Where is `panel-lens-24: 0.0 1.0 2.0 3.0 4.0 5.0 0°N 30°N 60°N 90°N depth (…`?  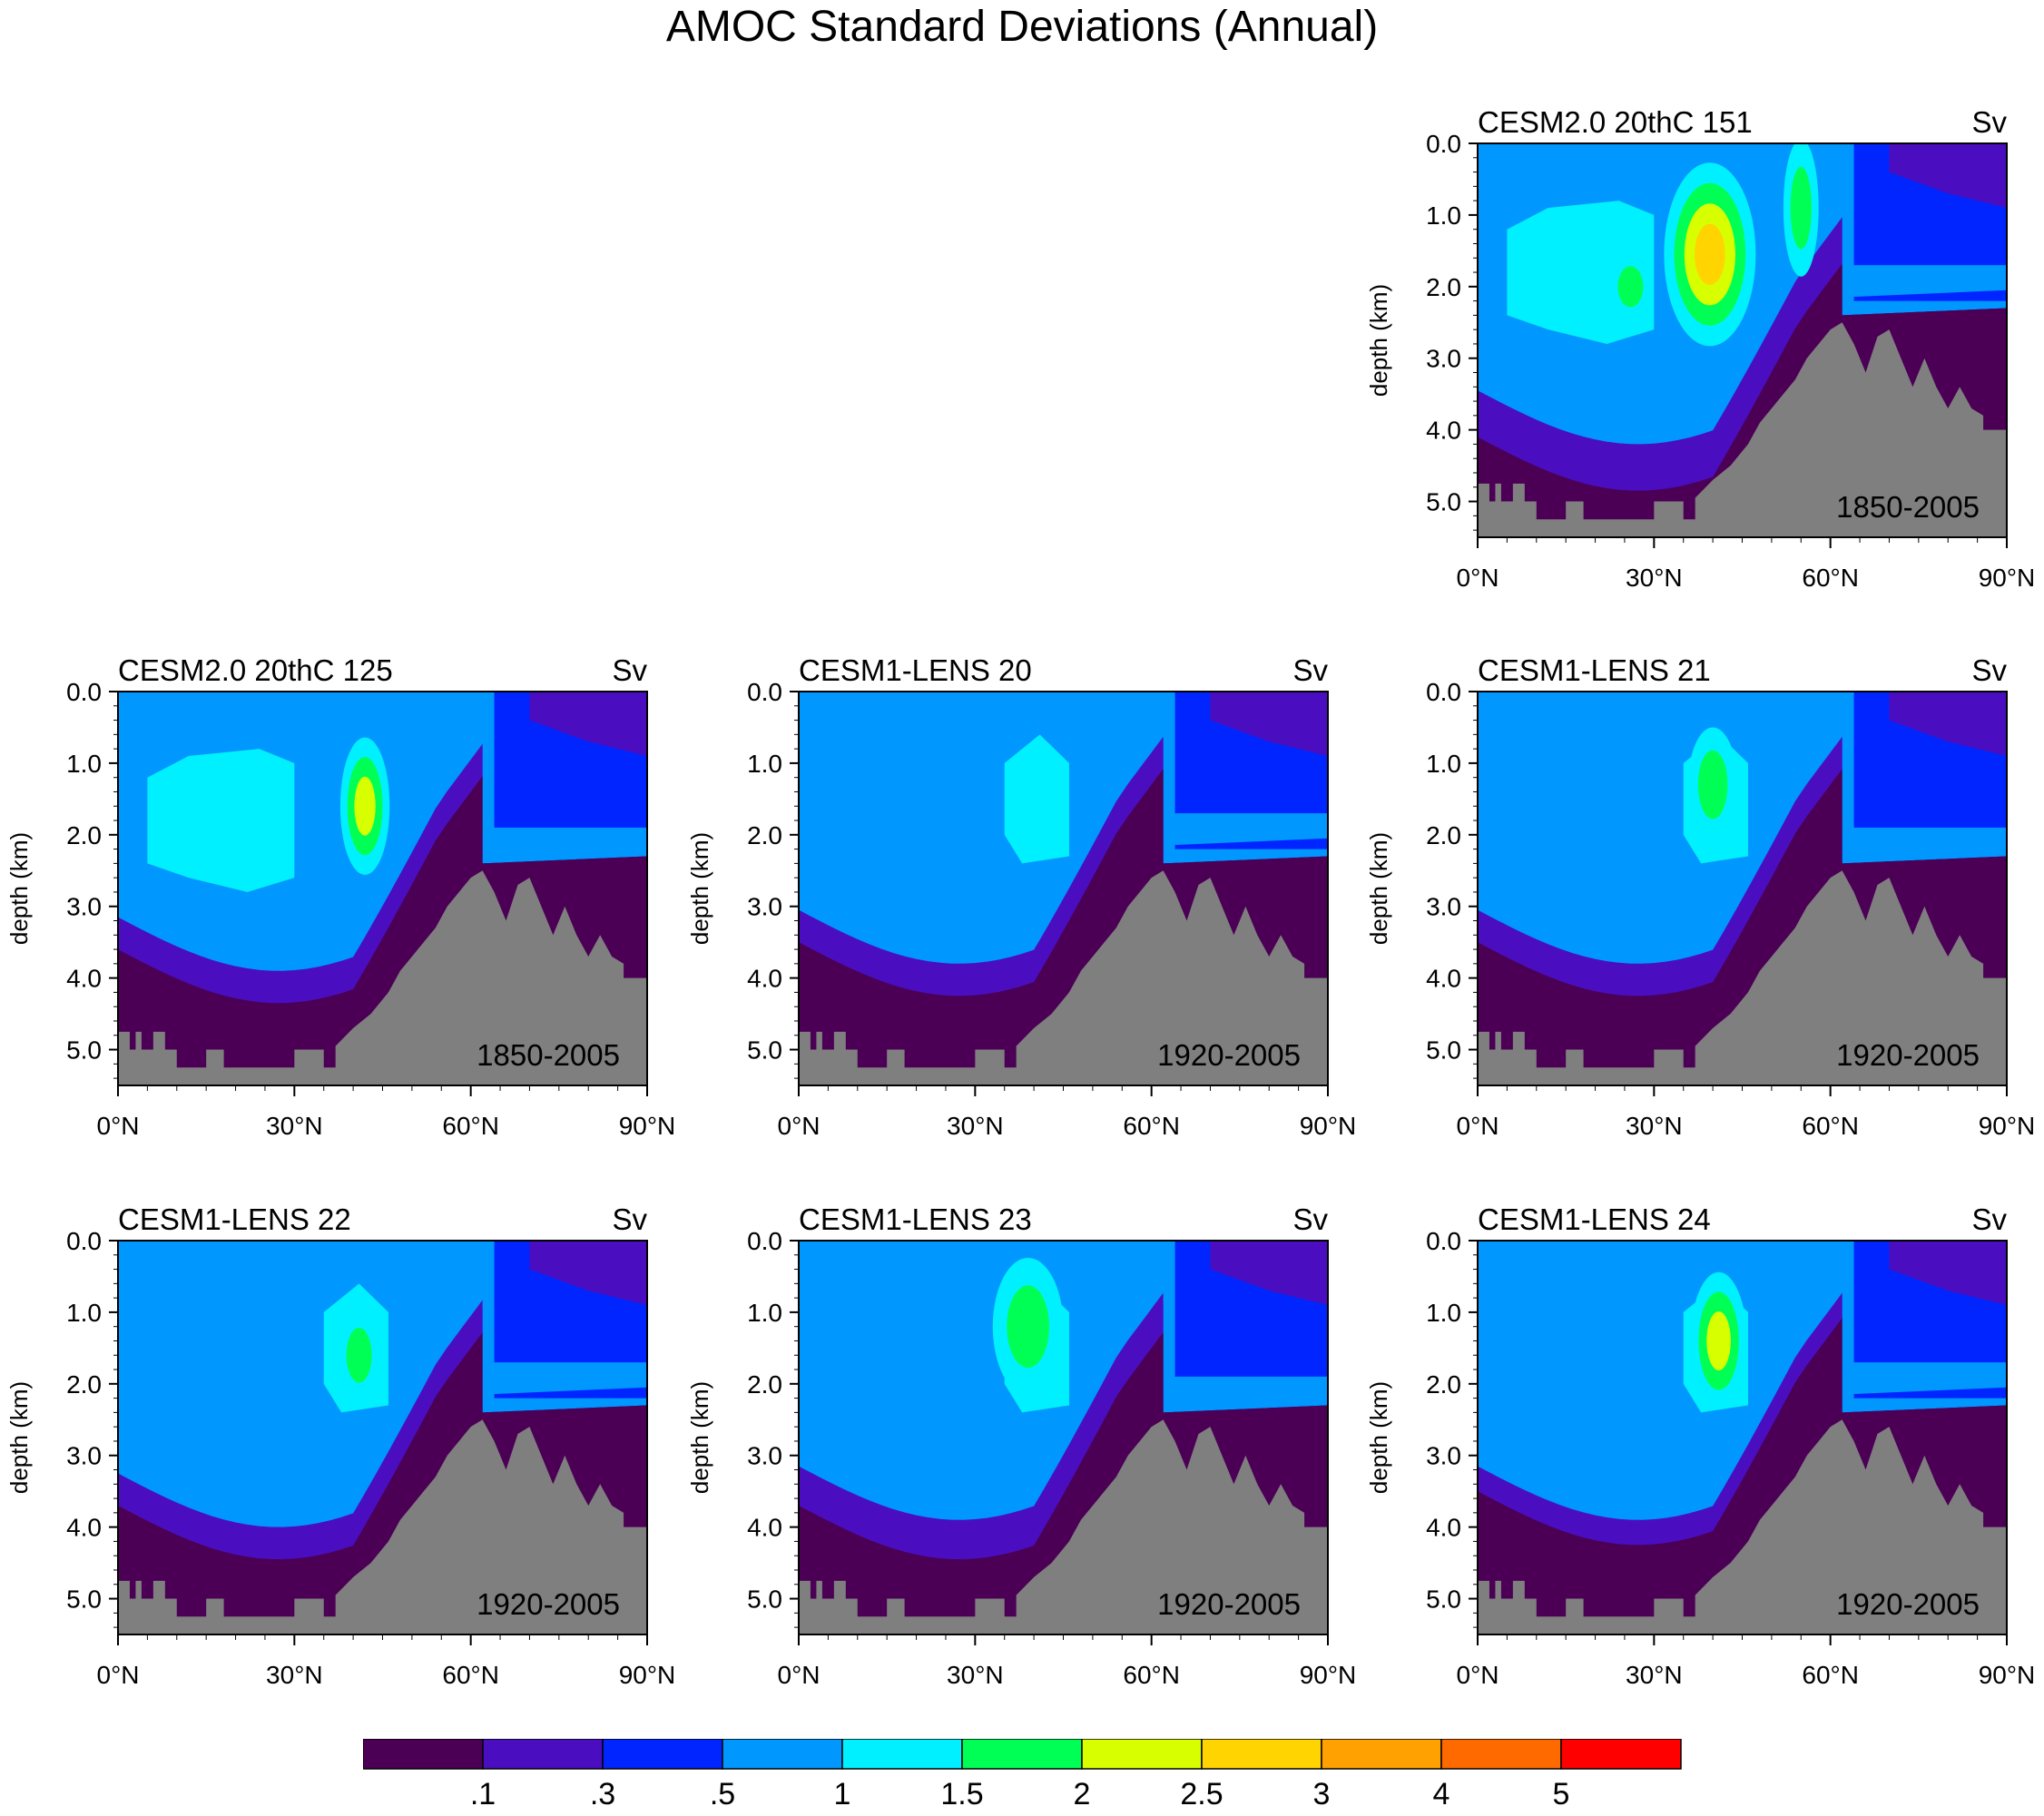
panel-lens-24: 0.0 1.0 2.0 3.0 4.0 5.0 0°N 30°N 60°N 90°N depth (… is located at coordinates (1702, 1449).